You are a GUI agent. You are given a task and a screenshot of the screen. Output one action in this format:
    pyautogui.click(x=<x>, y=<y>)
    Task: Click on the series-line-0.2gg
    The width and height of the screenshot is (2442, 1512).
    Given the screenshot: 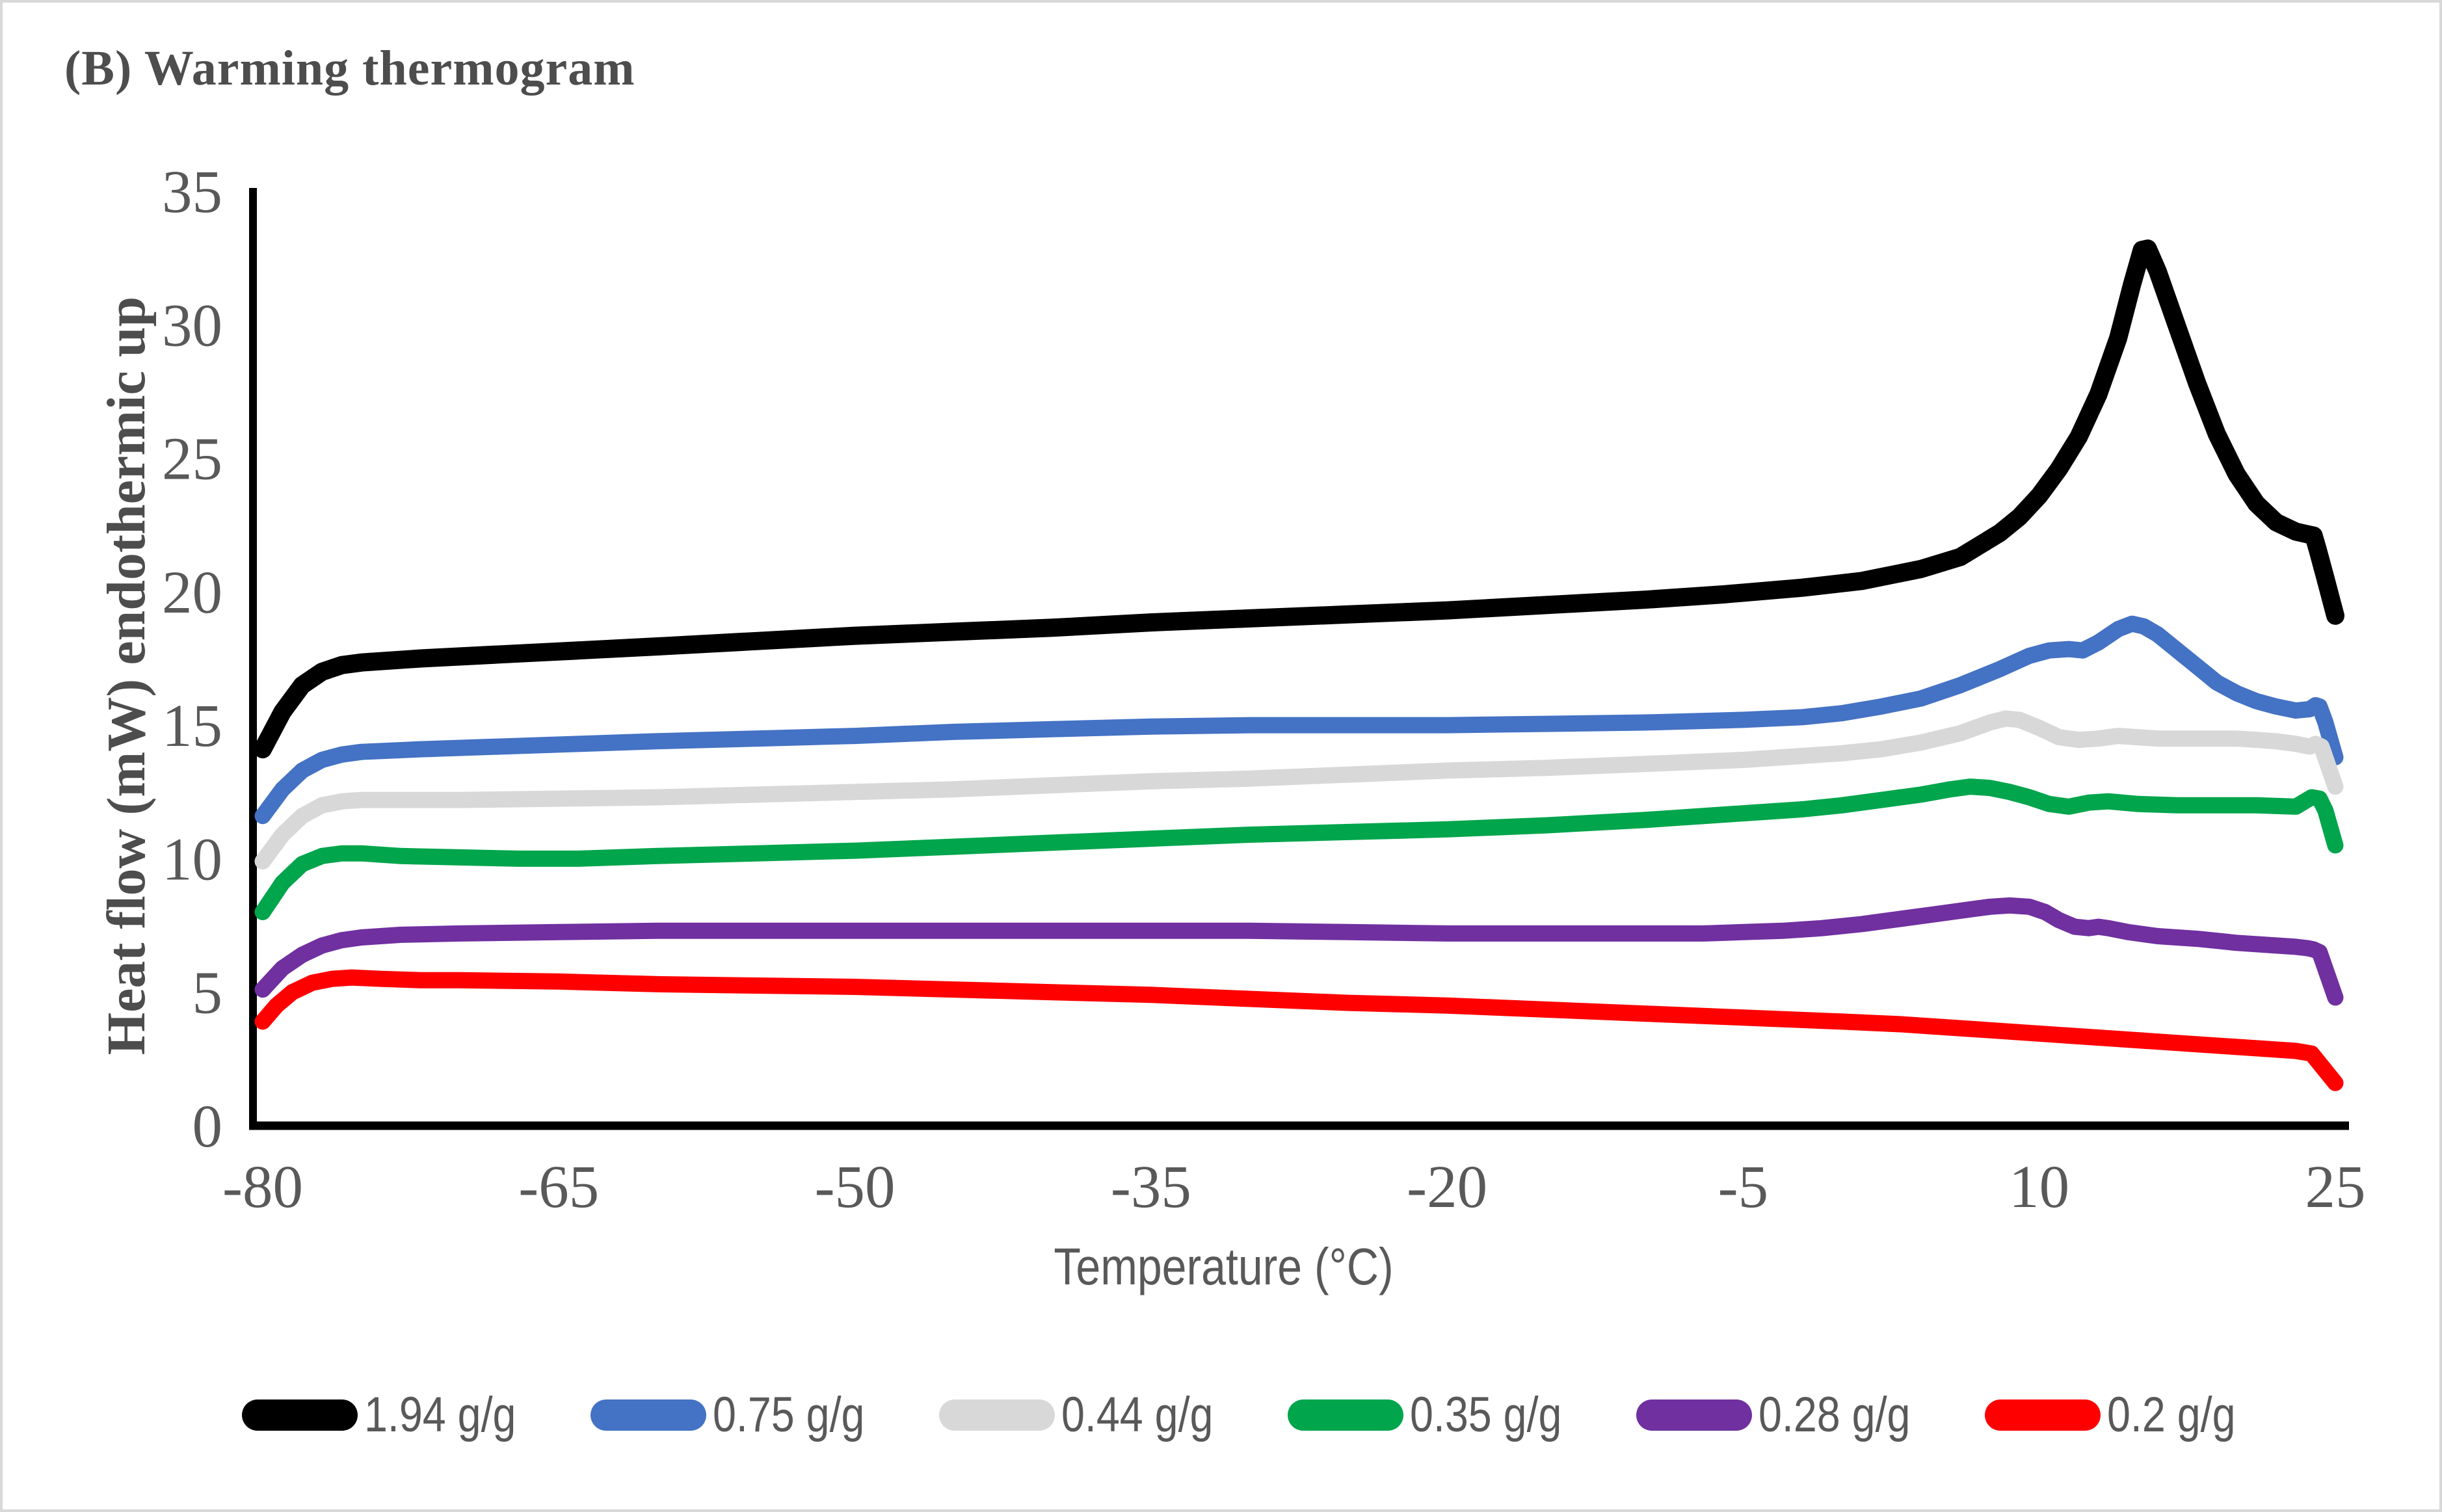 What is the action you would take?
    pyautogui.click(x=1299, y=1030)
    